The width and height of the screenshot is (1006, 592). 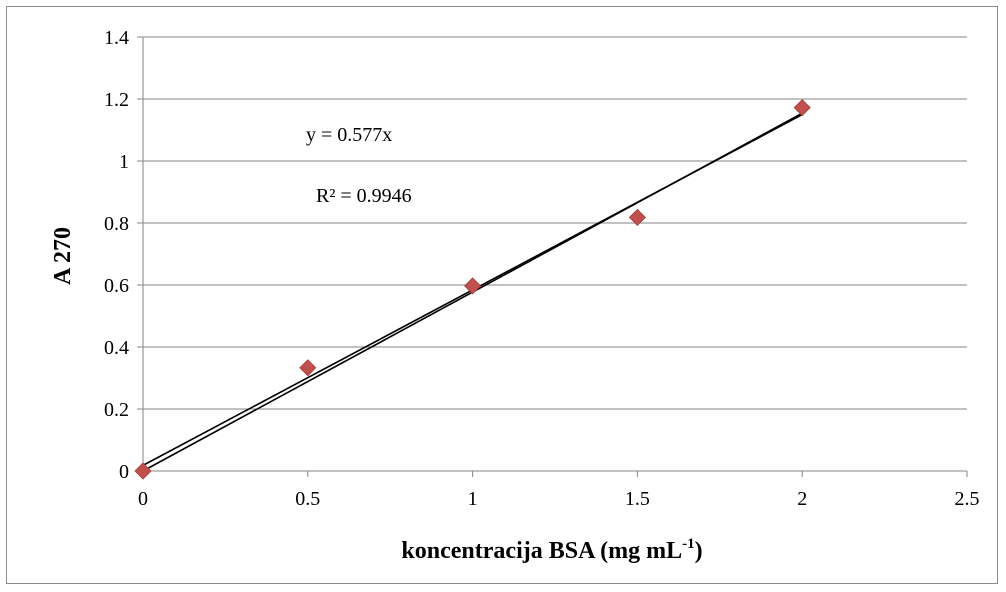 I want to click on x-tick-label: 0, so click(x=143, y=499).